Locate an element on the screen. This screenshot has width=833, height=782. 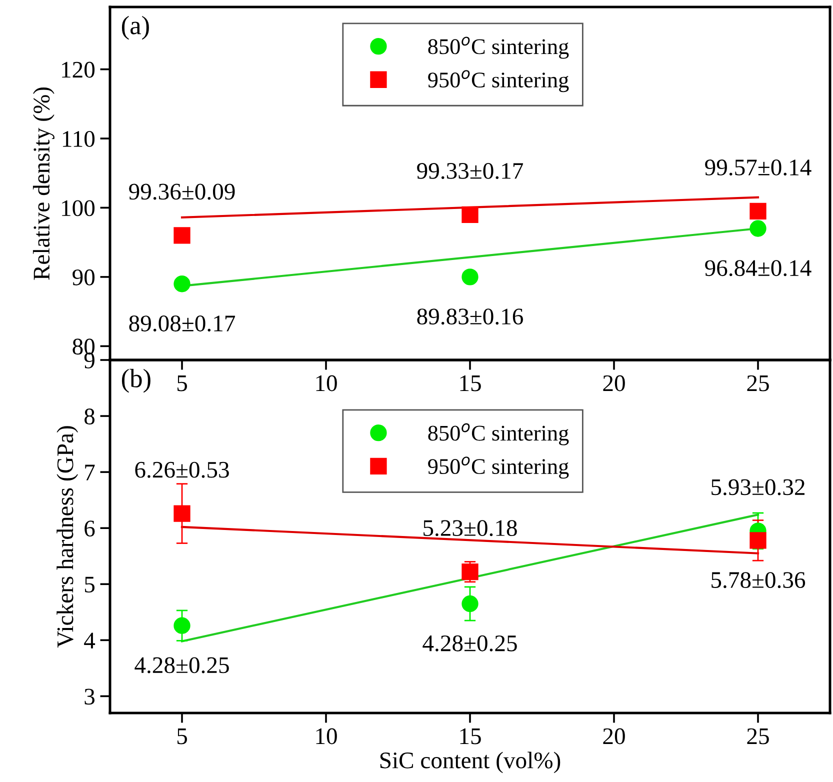
annotation: 6.26±0.53 is located at coordinates (182, 470).